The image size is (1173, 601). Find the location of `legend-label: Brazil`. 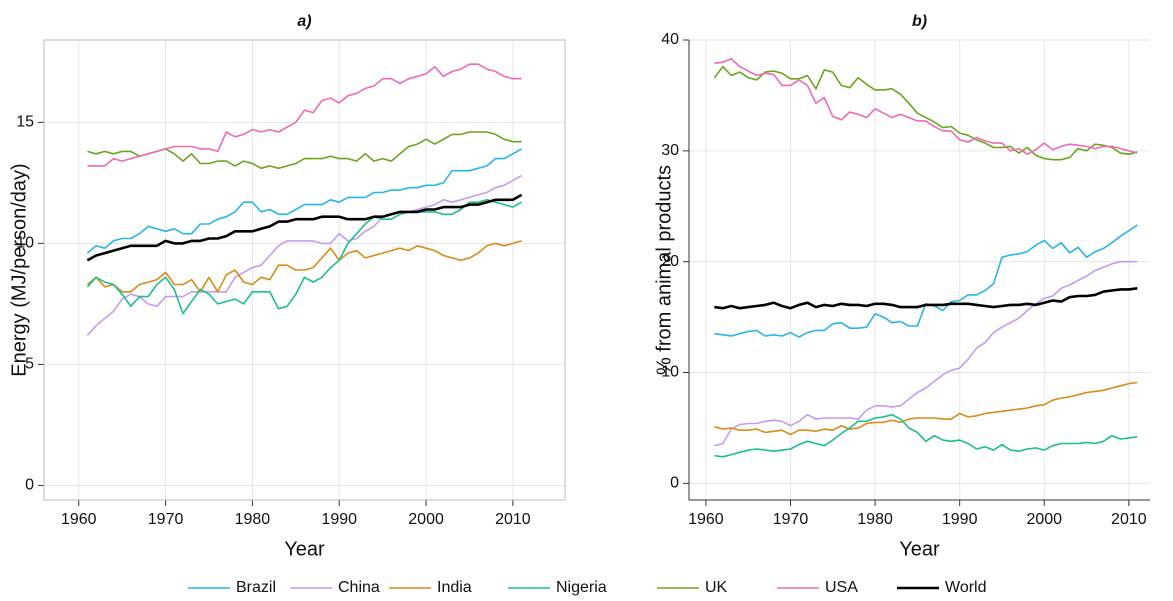

legend-label: Brazil is located at coordinates (256, 587).